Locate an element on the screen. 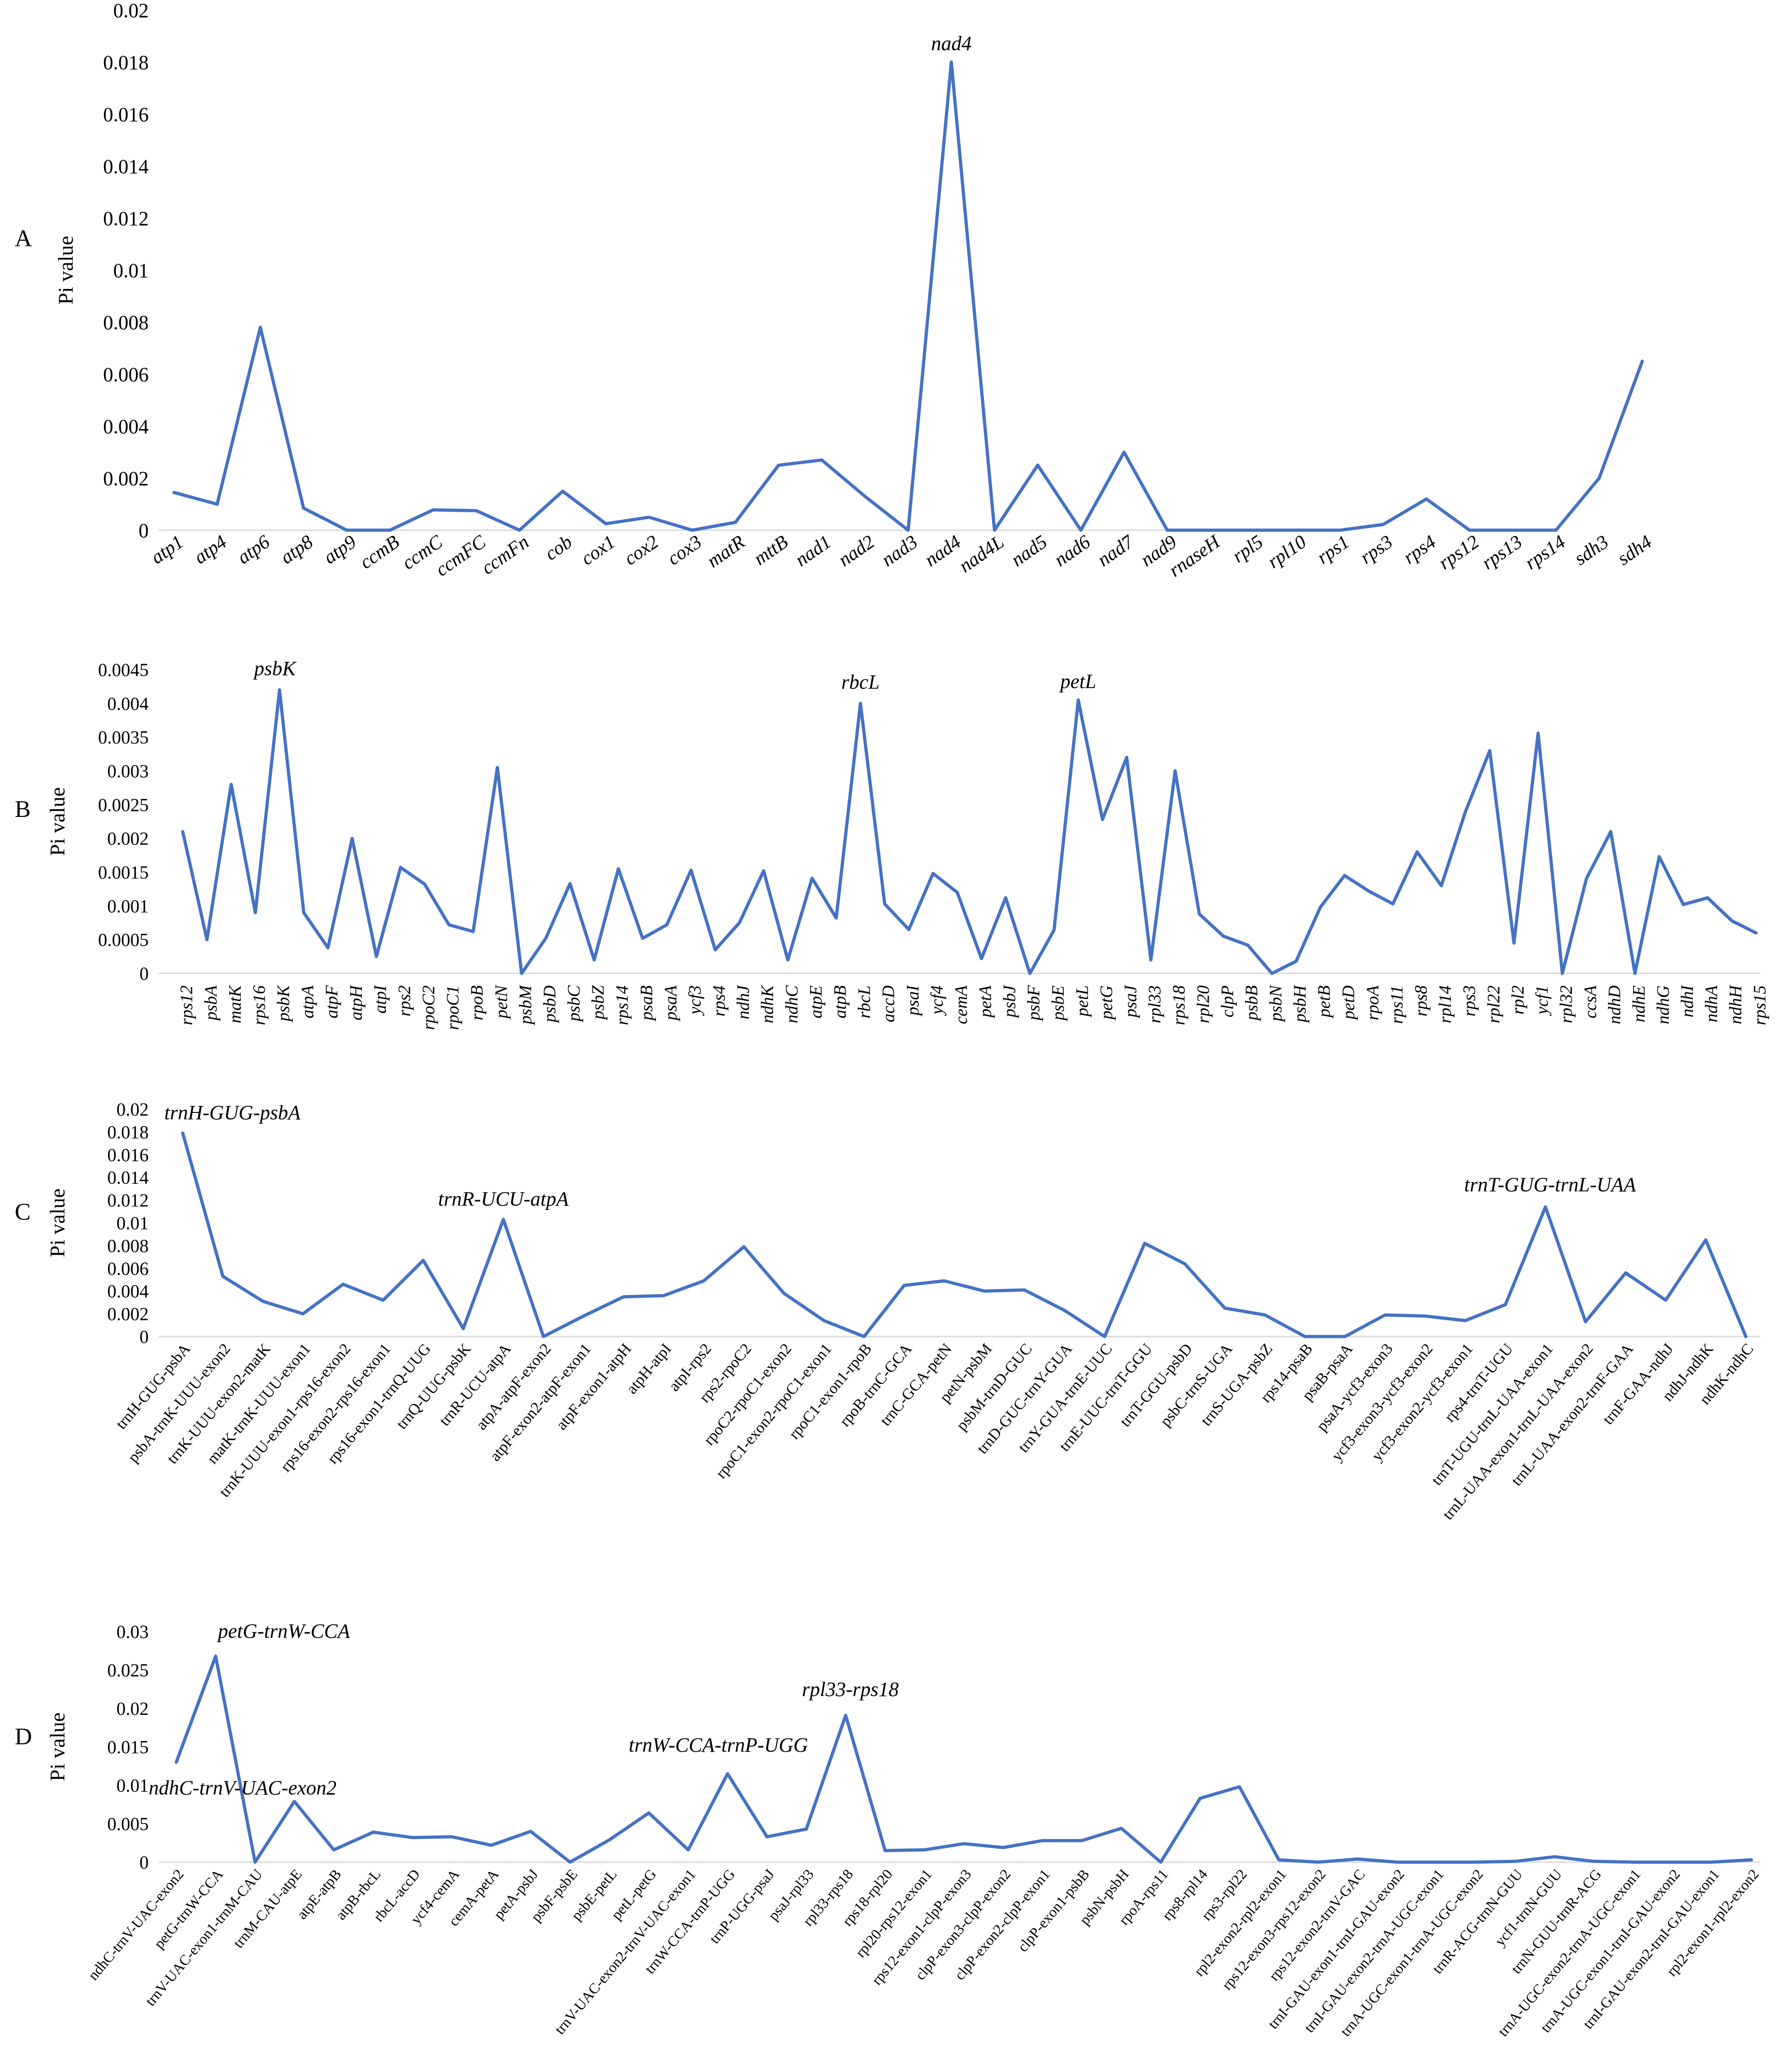 This screenshot has width=1779, height=2072. x-tick-label: atpF-exon1-atpH is located at coordinates (594, 1386).